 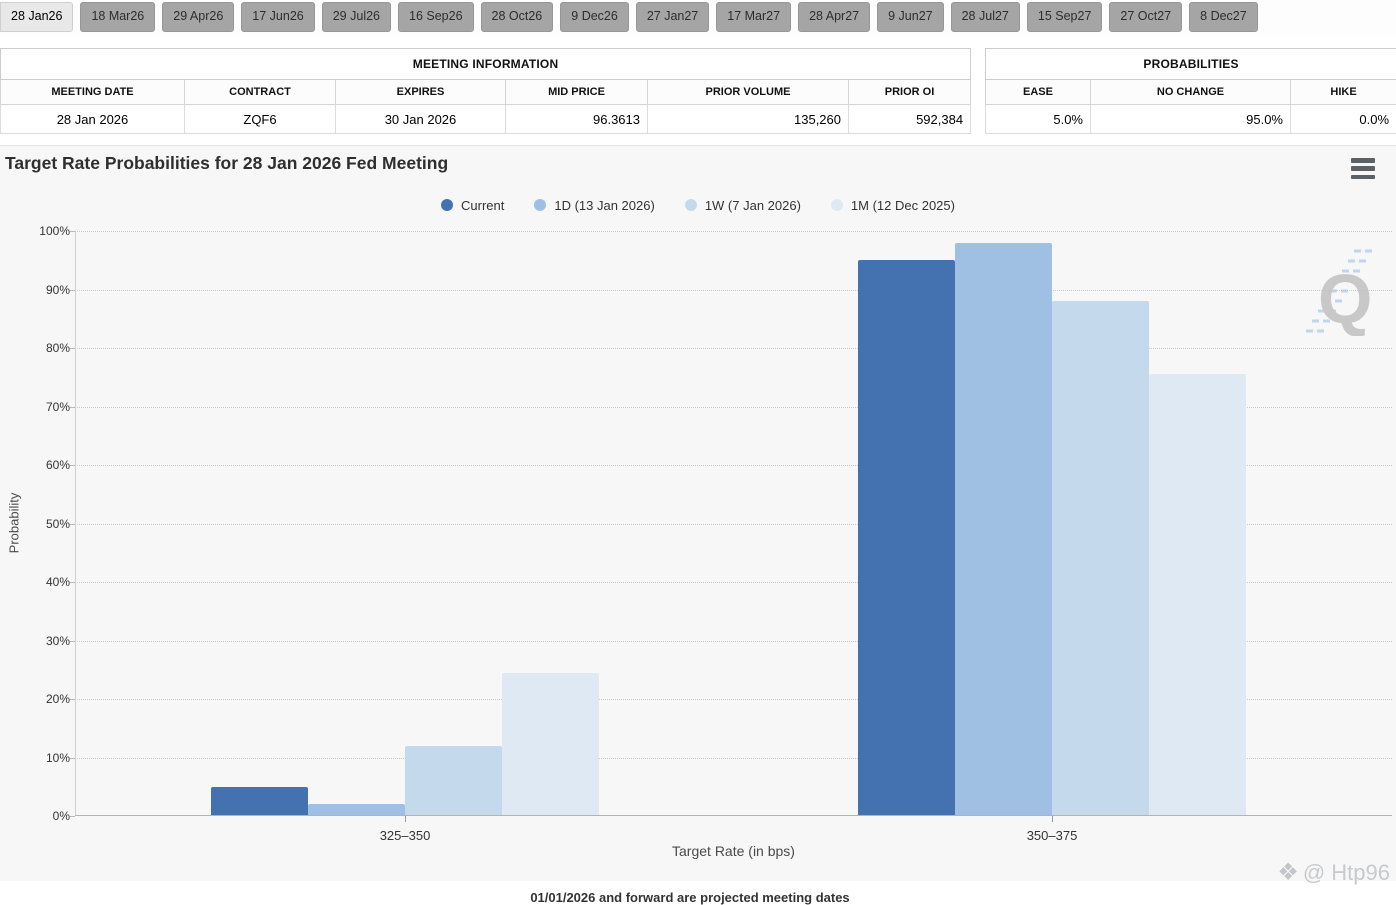 I want to click on probabilities-title: PROBABILITIES, so click(x=1191, y=64).